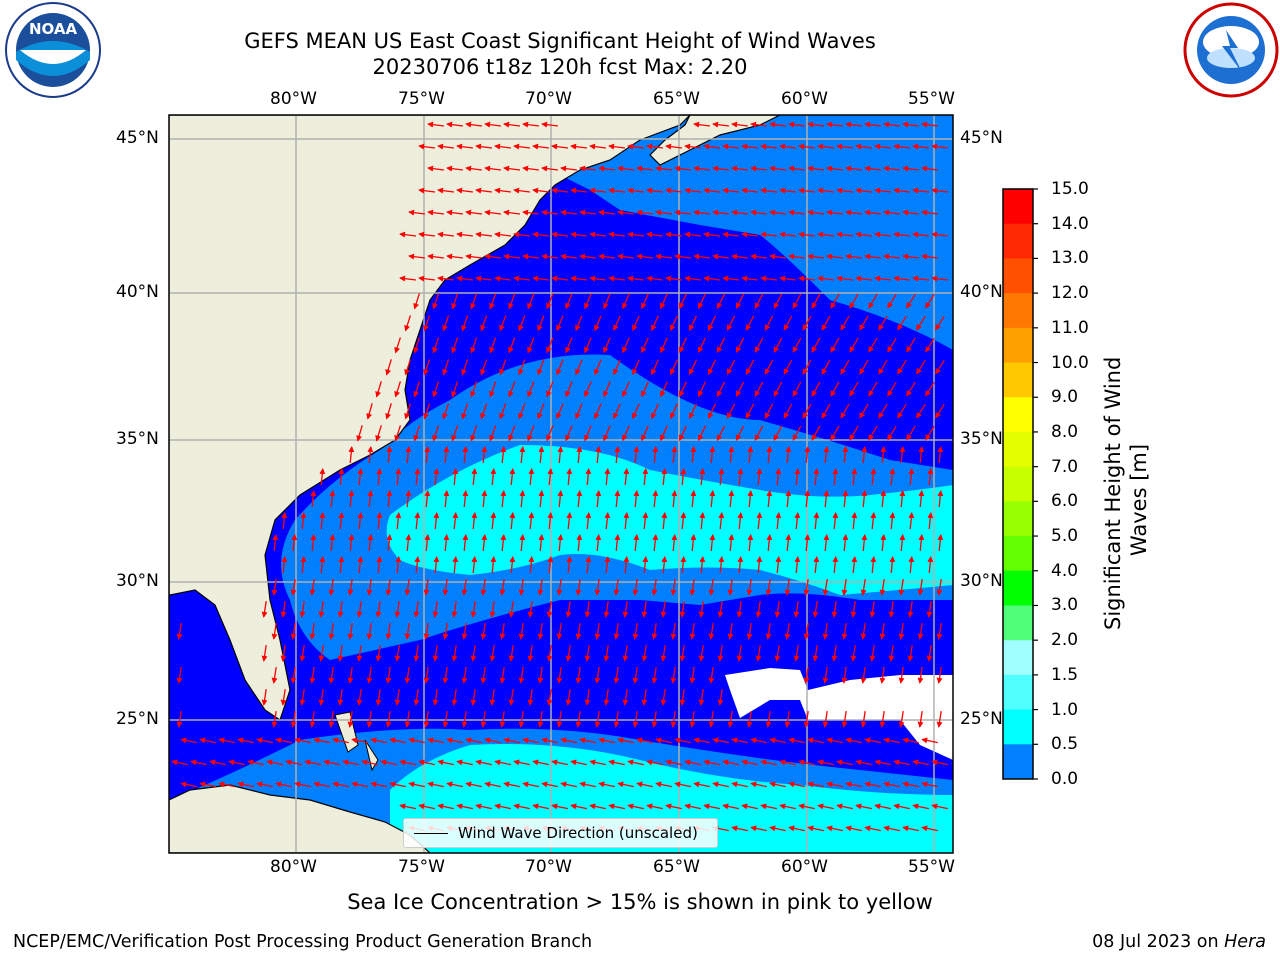 This screenshot has width=1280, height=960. I want to click on colorbar-frame, so click(1018, 484).